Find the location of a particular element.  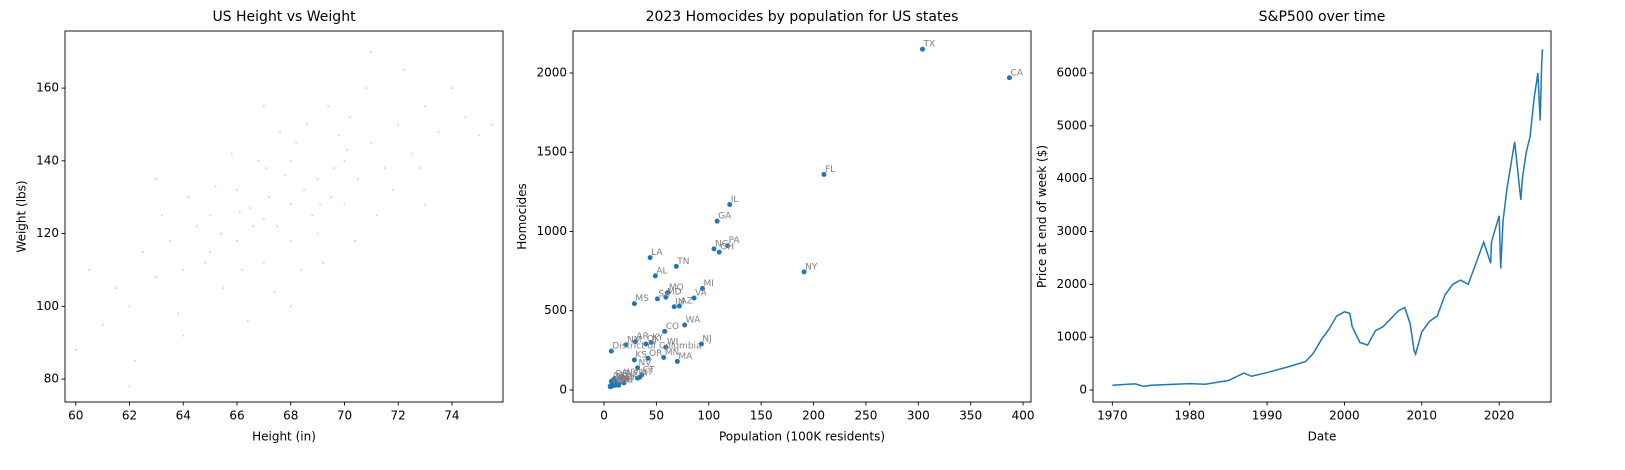

point-label: TX is located at coordinates (928, 45).